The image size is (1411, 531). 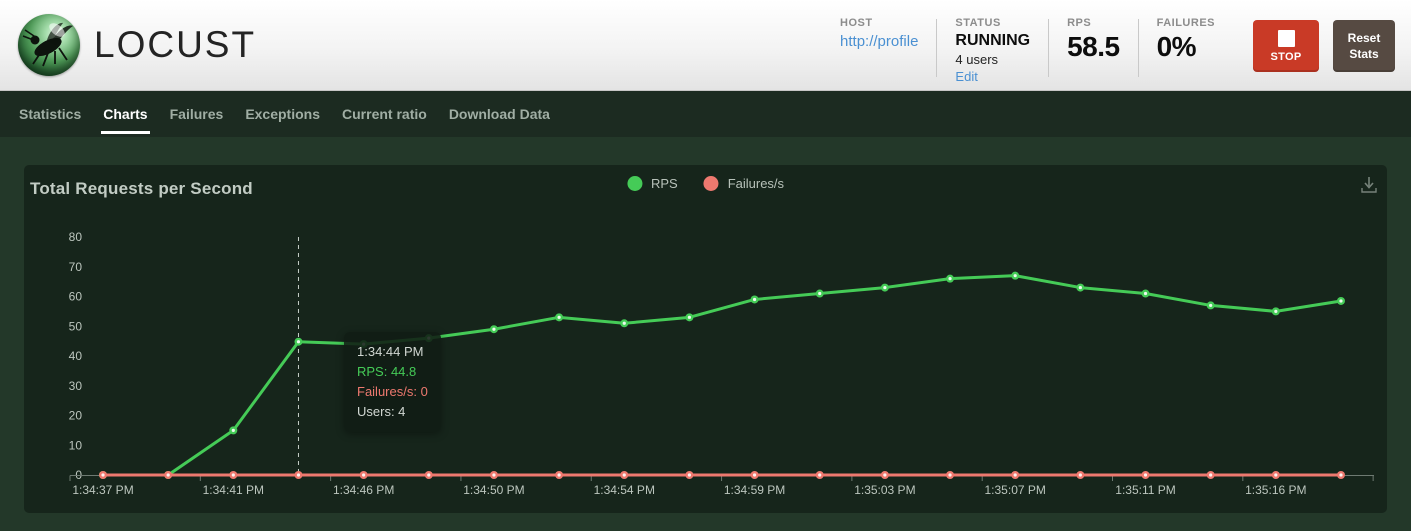 I want to click on tab-current-ratio: Current ratio, so click(x=384, y=114).